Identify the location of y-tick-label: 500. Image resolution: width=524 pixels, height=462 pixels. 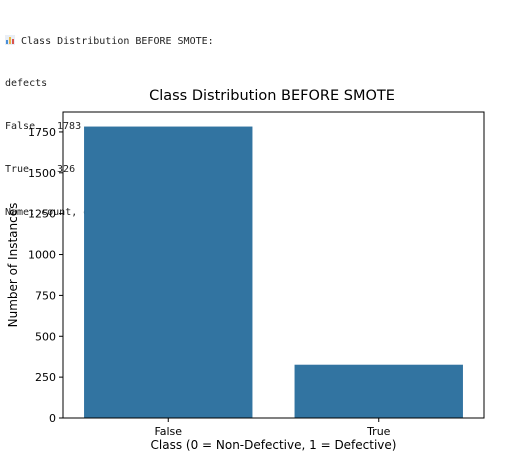
(45, 336).